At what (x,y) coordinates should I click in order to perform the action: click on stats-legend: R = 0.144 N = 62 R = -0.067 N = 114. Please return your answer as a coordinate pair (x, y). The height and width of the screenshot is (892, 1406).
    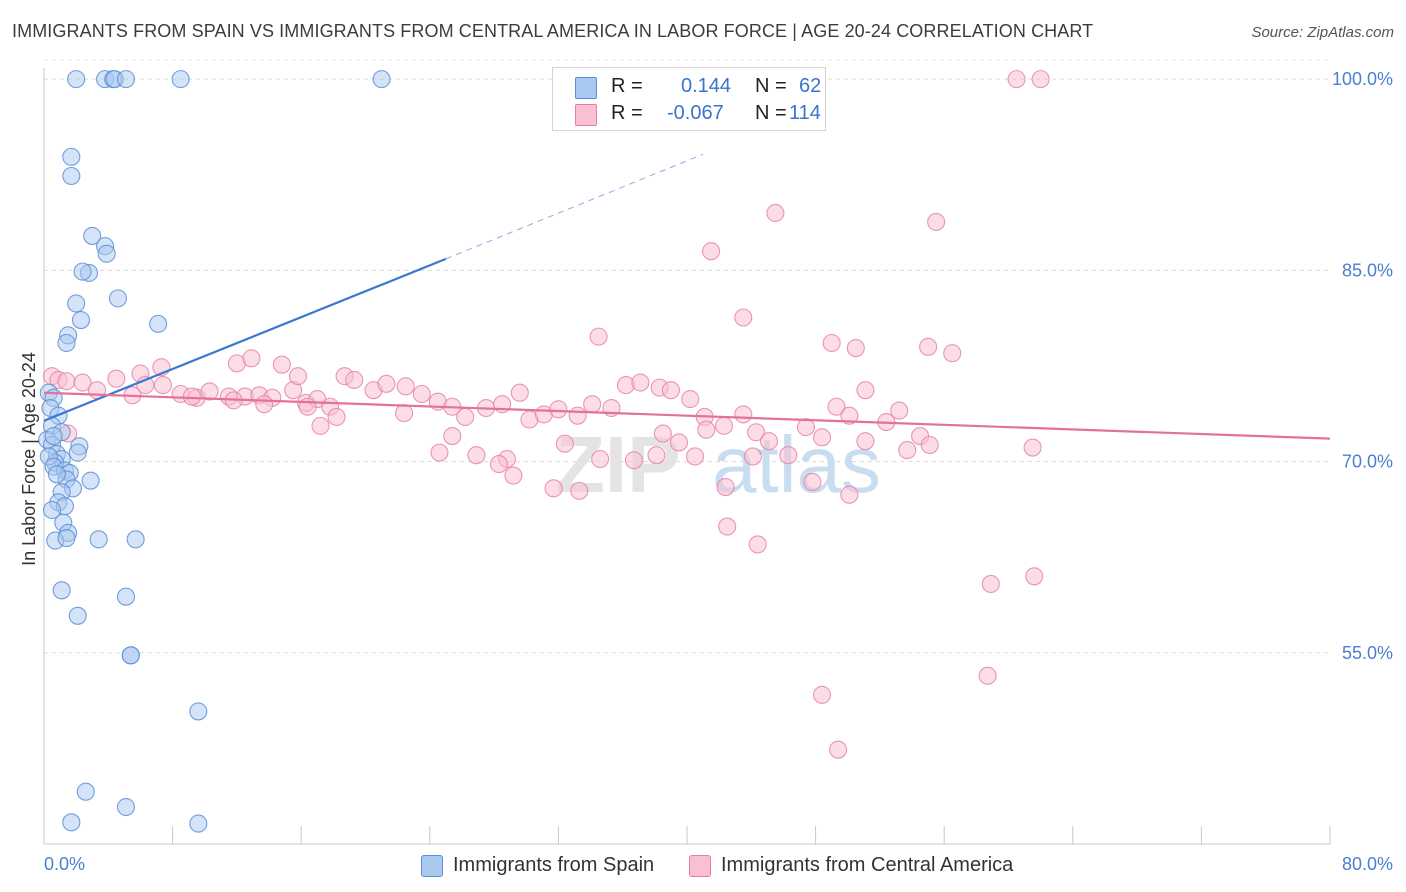
    Looking at the image, I should click on (689, 99).